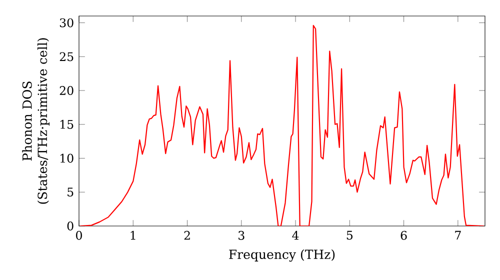 This screenshot has width=500, height=280. What do you see at coordinates (70, 226) in the screenshot?
I see `y-tick-label: 0` at bounding box center [70, 226].